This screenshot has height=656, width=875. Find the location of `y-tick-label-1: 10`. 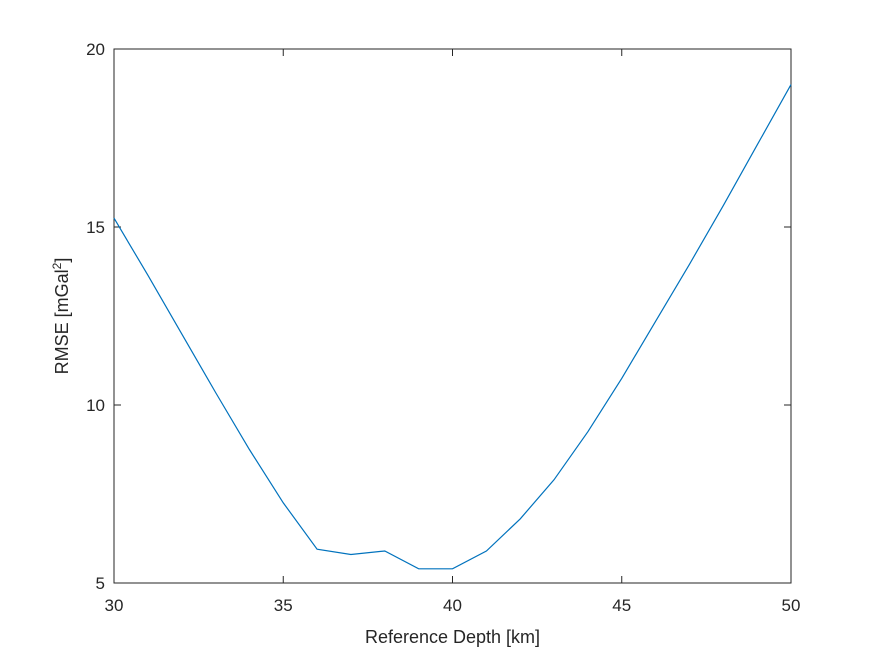

y-tick-label-1: 10 is located at coordinates (95, 405).